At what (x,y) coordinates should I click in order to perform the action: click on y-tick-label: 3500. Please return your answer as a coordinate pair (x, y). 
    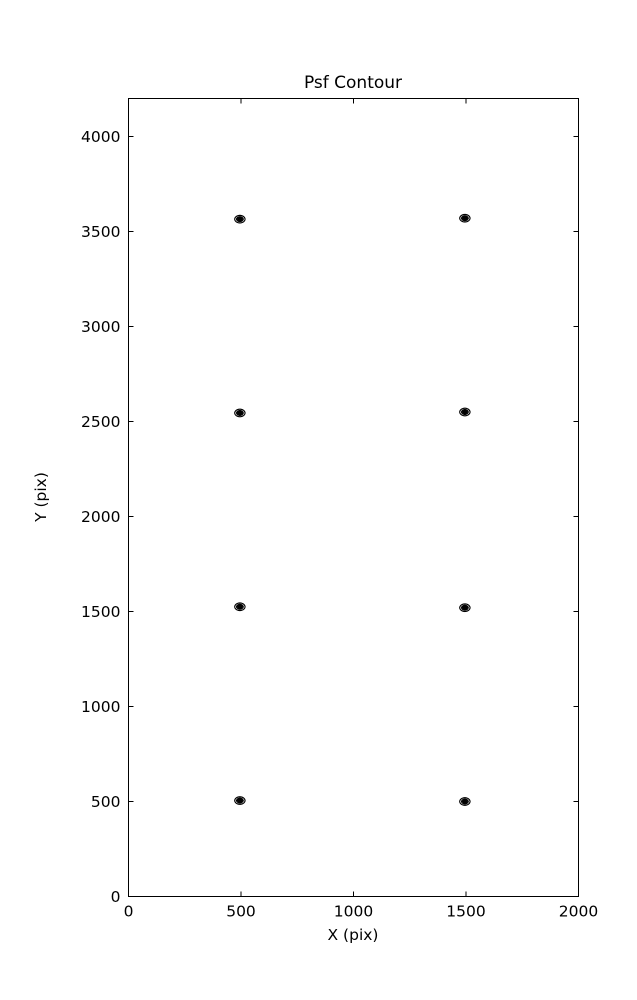
    Looking at the image, I should click on (100, 232).